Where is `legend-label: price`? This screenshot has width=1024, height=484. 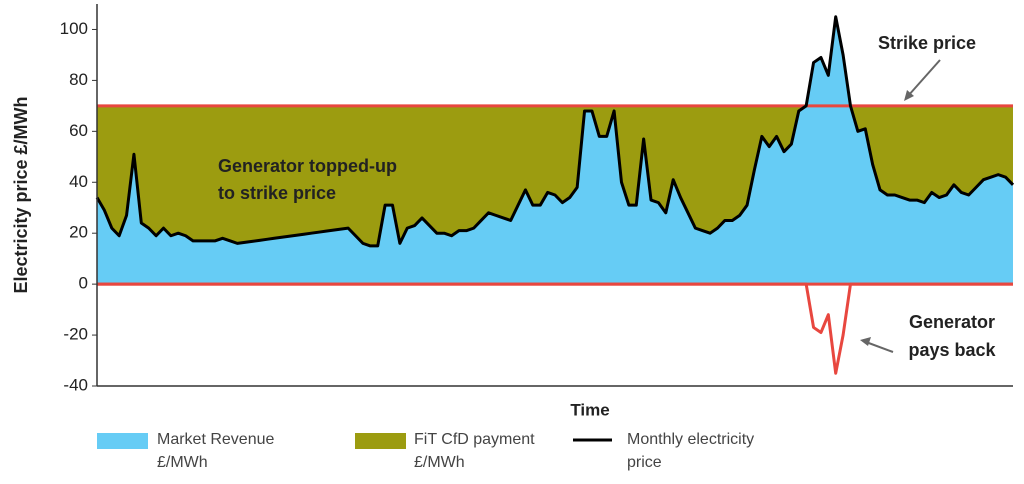 legend-label: price is located at coordinates (644, 462).